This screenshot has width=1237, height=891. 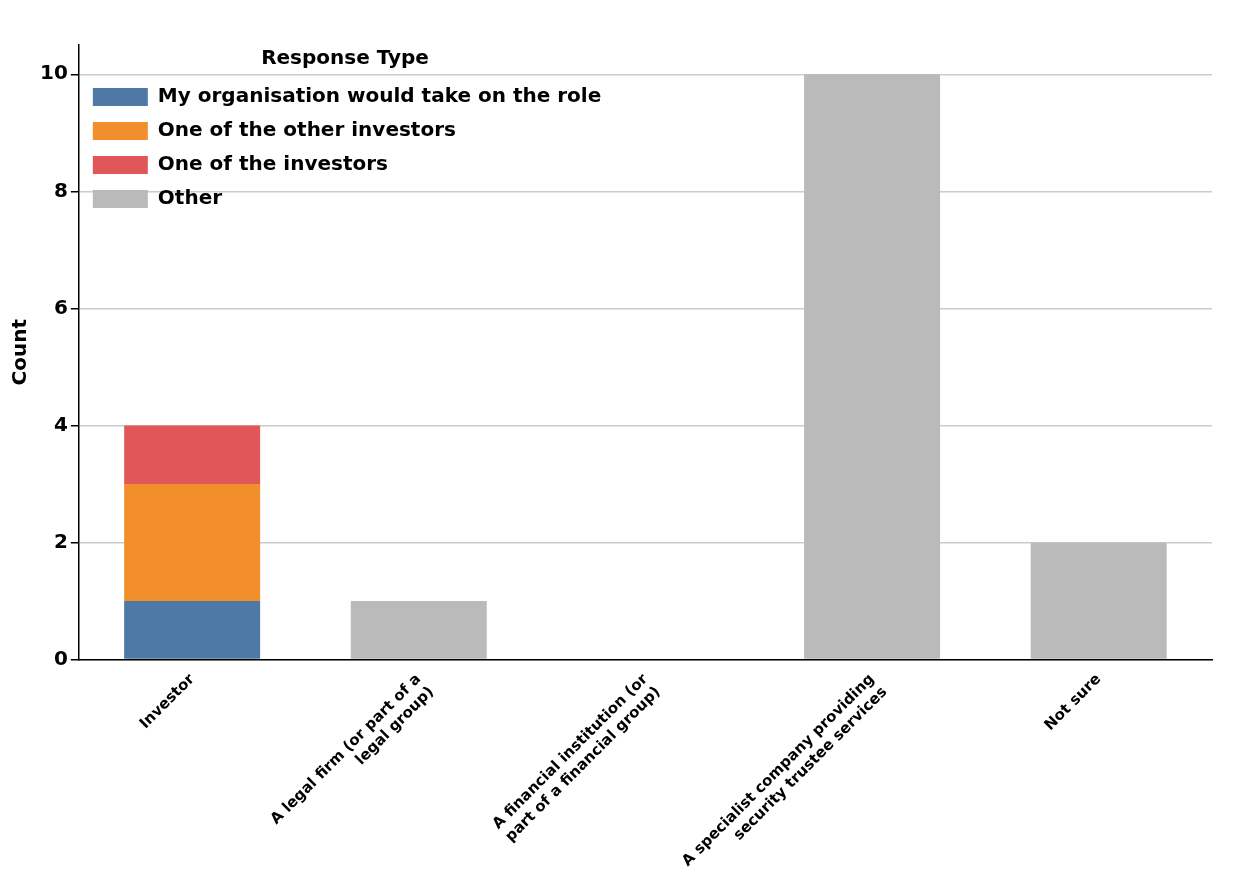 I want to click on legend-label: My organisation would take on the role, so click(x=379, y=95).